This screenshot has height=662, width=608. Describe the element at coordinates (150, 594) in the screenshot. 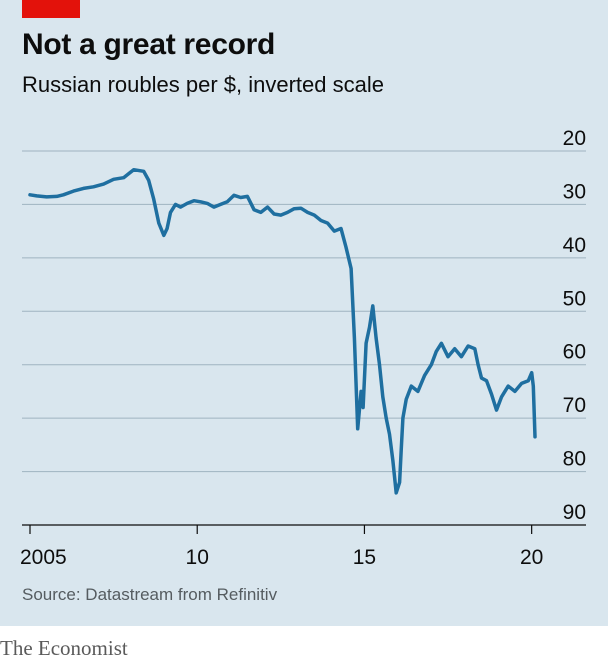

I see `source-note: Source: Datastream from Refinitiv` at that location.